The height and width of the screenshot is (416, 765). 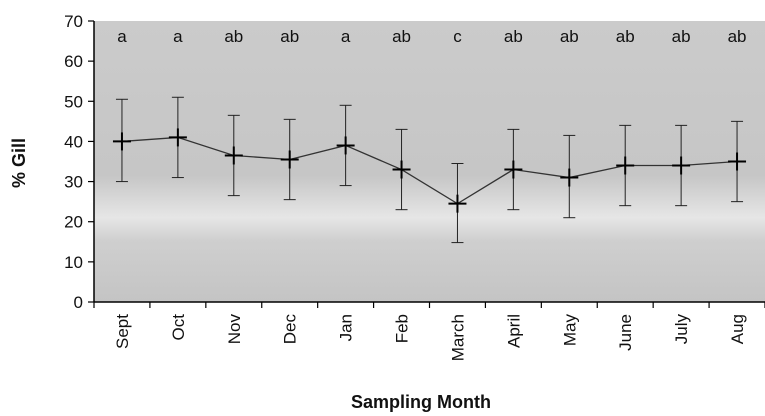 What do you see at coordinates (73, 222) in the screenshot?
I see `y-tick-label: 20` at bounding box center [73, 222].